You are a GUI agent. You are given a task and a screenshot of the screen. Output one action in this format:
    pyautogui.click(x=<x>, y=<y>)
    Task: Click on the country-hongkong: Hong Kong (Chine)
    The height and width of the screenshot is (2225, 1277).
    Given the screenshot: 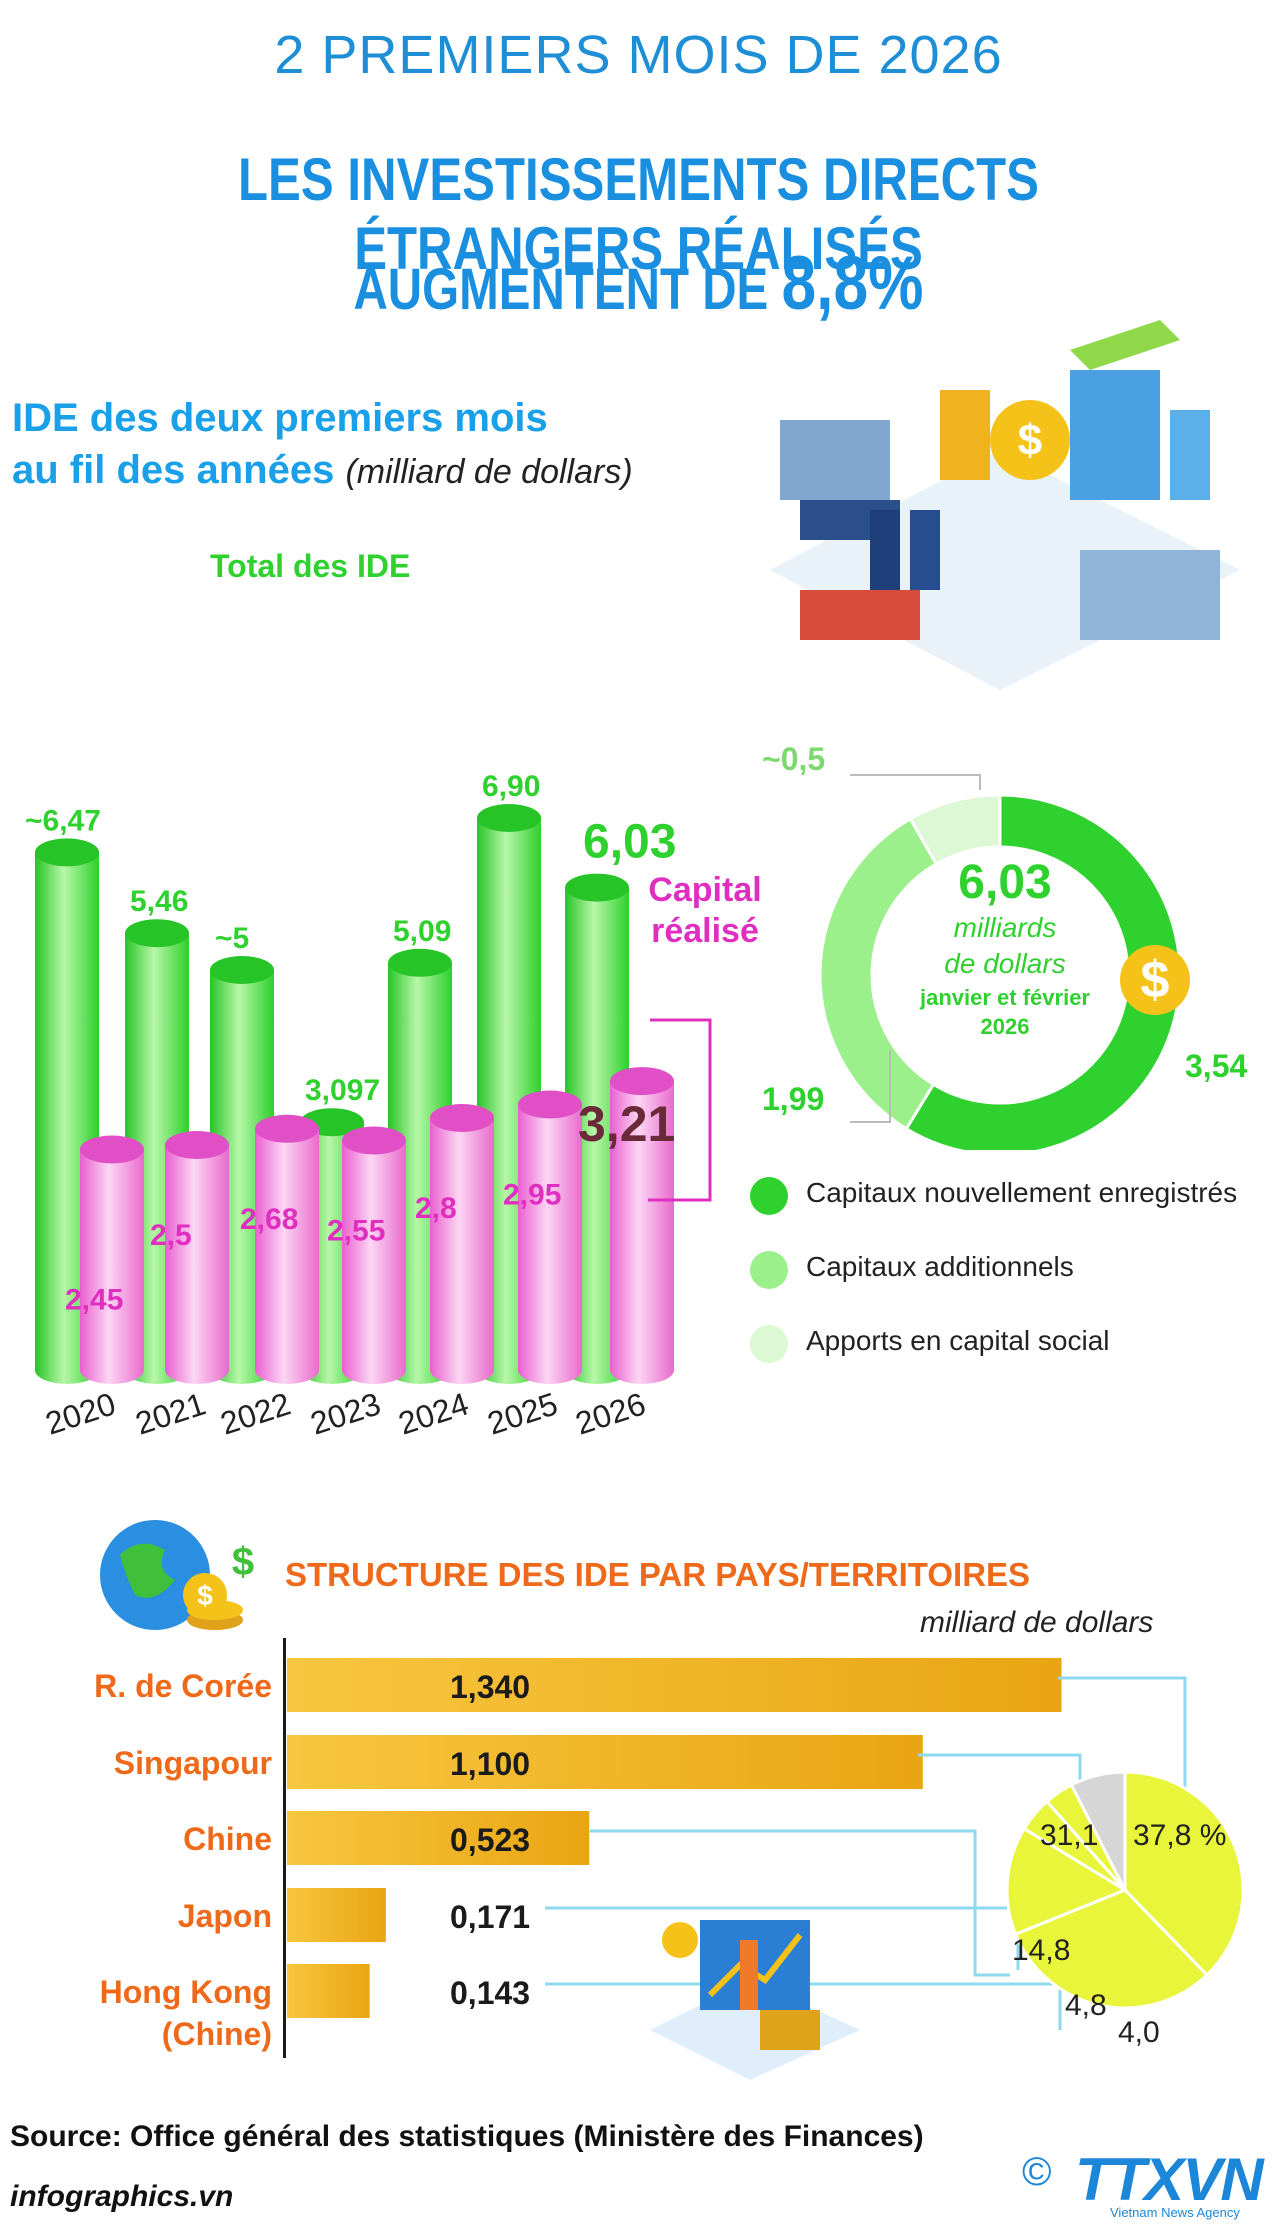 What is the action you would take?
    pyautogui.click(x=185, y=2013)
    